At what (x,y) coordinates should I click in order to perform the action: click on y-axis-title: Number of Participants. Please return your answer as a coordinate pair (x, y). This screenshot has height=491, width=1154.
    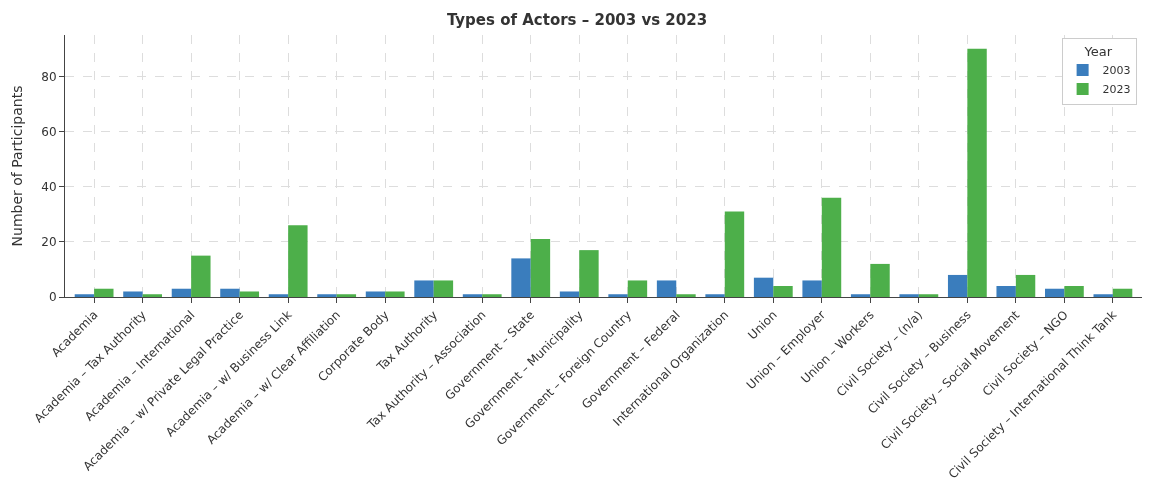
    Looking at the image, I should click on (16, 166).